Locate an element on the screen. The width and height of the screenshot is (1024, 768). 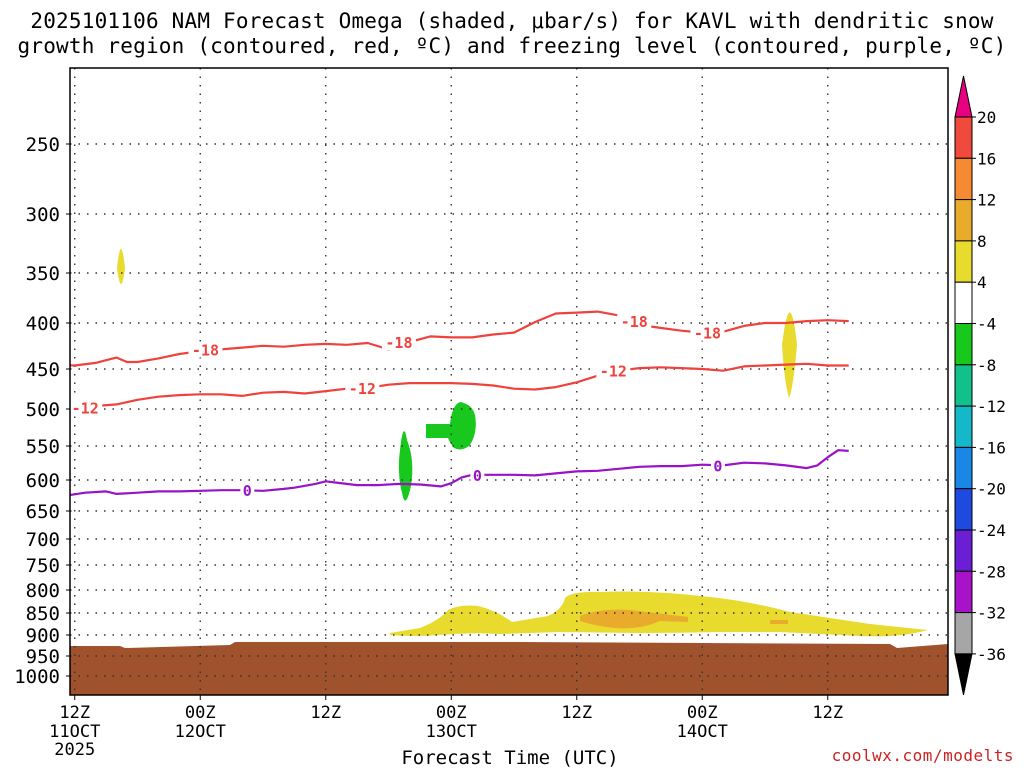
colorbar-tick-label: -20 is located at coordinates (991, 489).